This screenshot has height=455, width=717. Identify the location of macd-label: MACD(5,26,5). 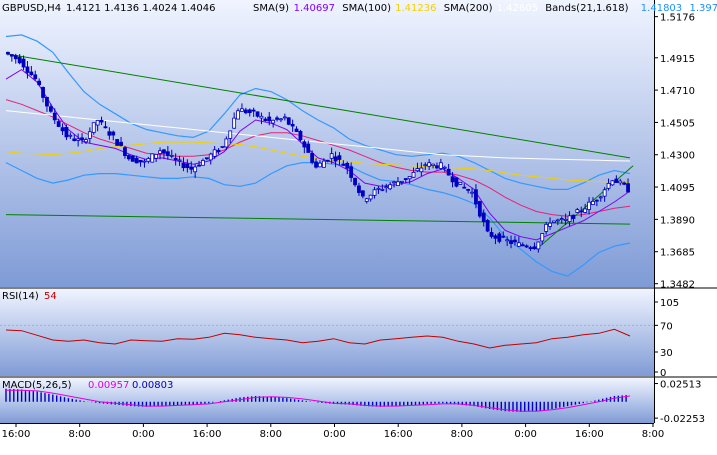
(37, 385).